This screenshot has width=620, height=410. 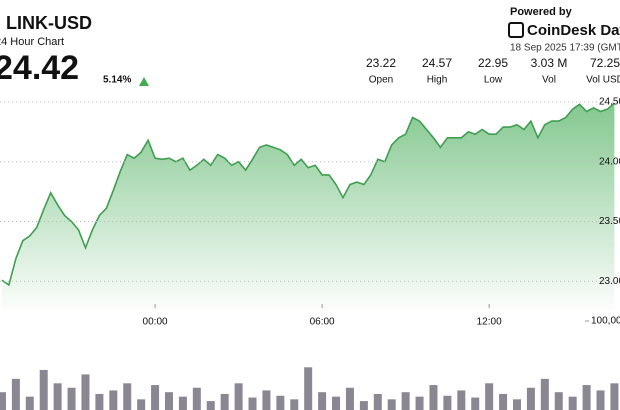 What do you see at coordinates (603, 80) in the screenshot?
I see `stat-label: Vol USD` at bounding box center [603, 80].